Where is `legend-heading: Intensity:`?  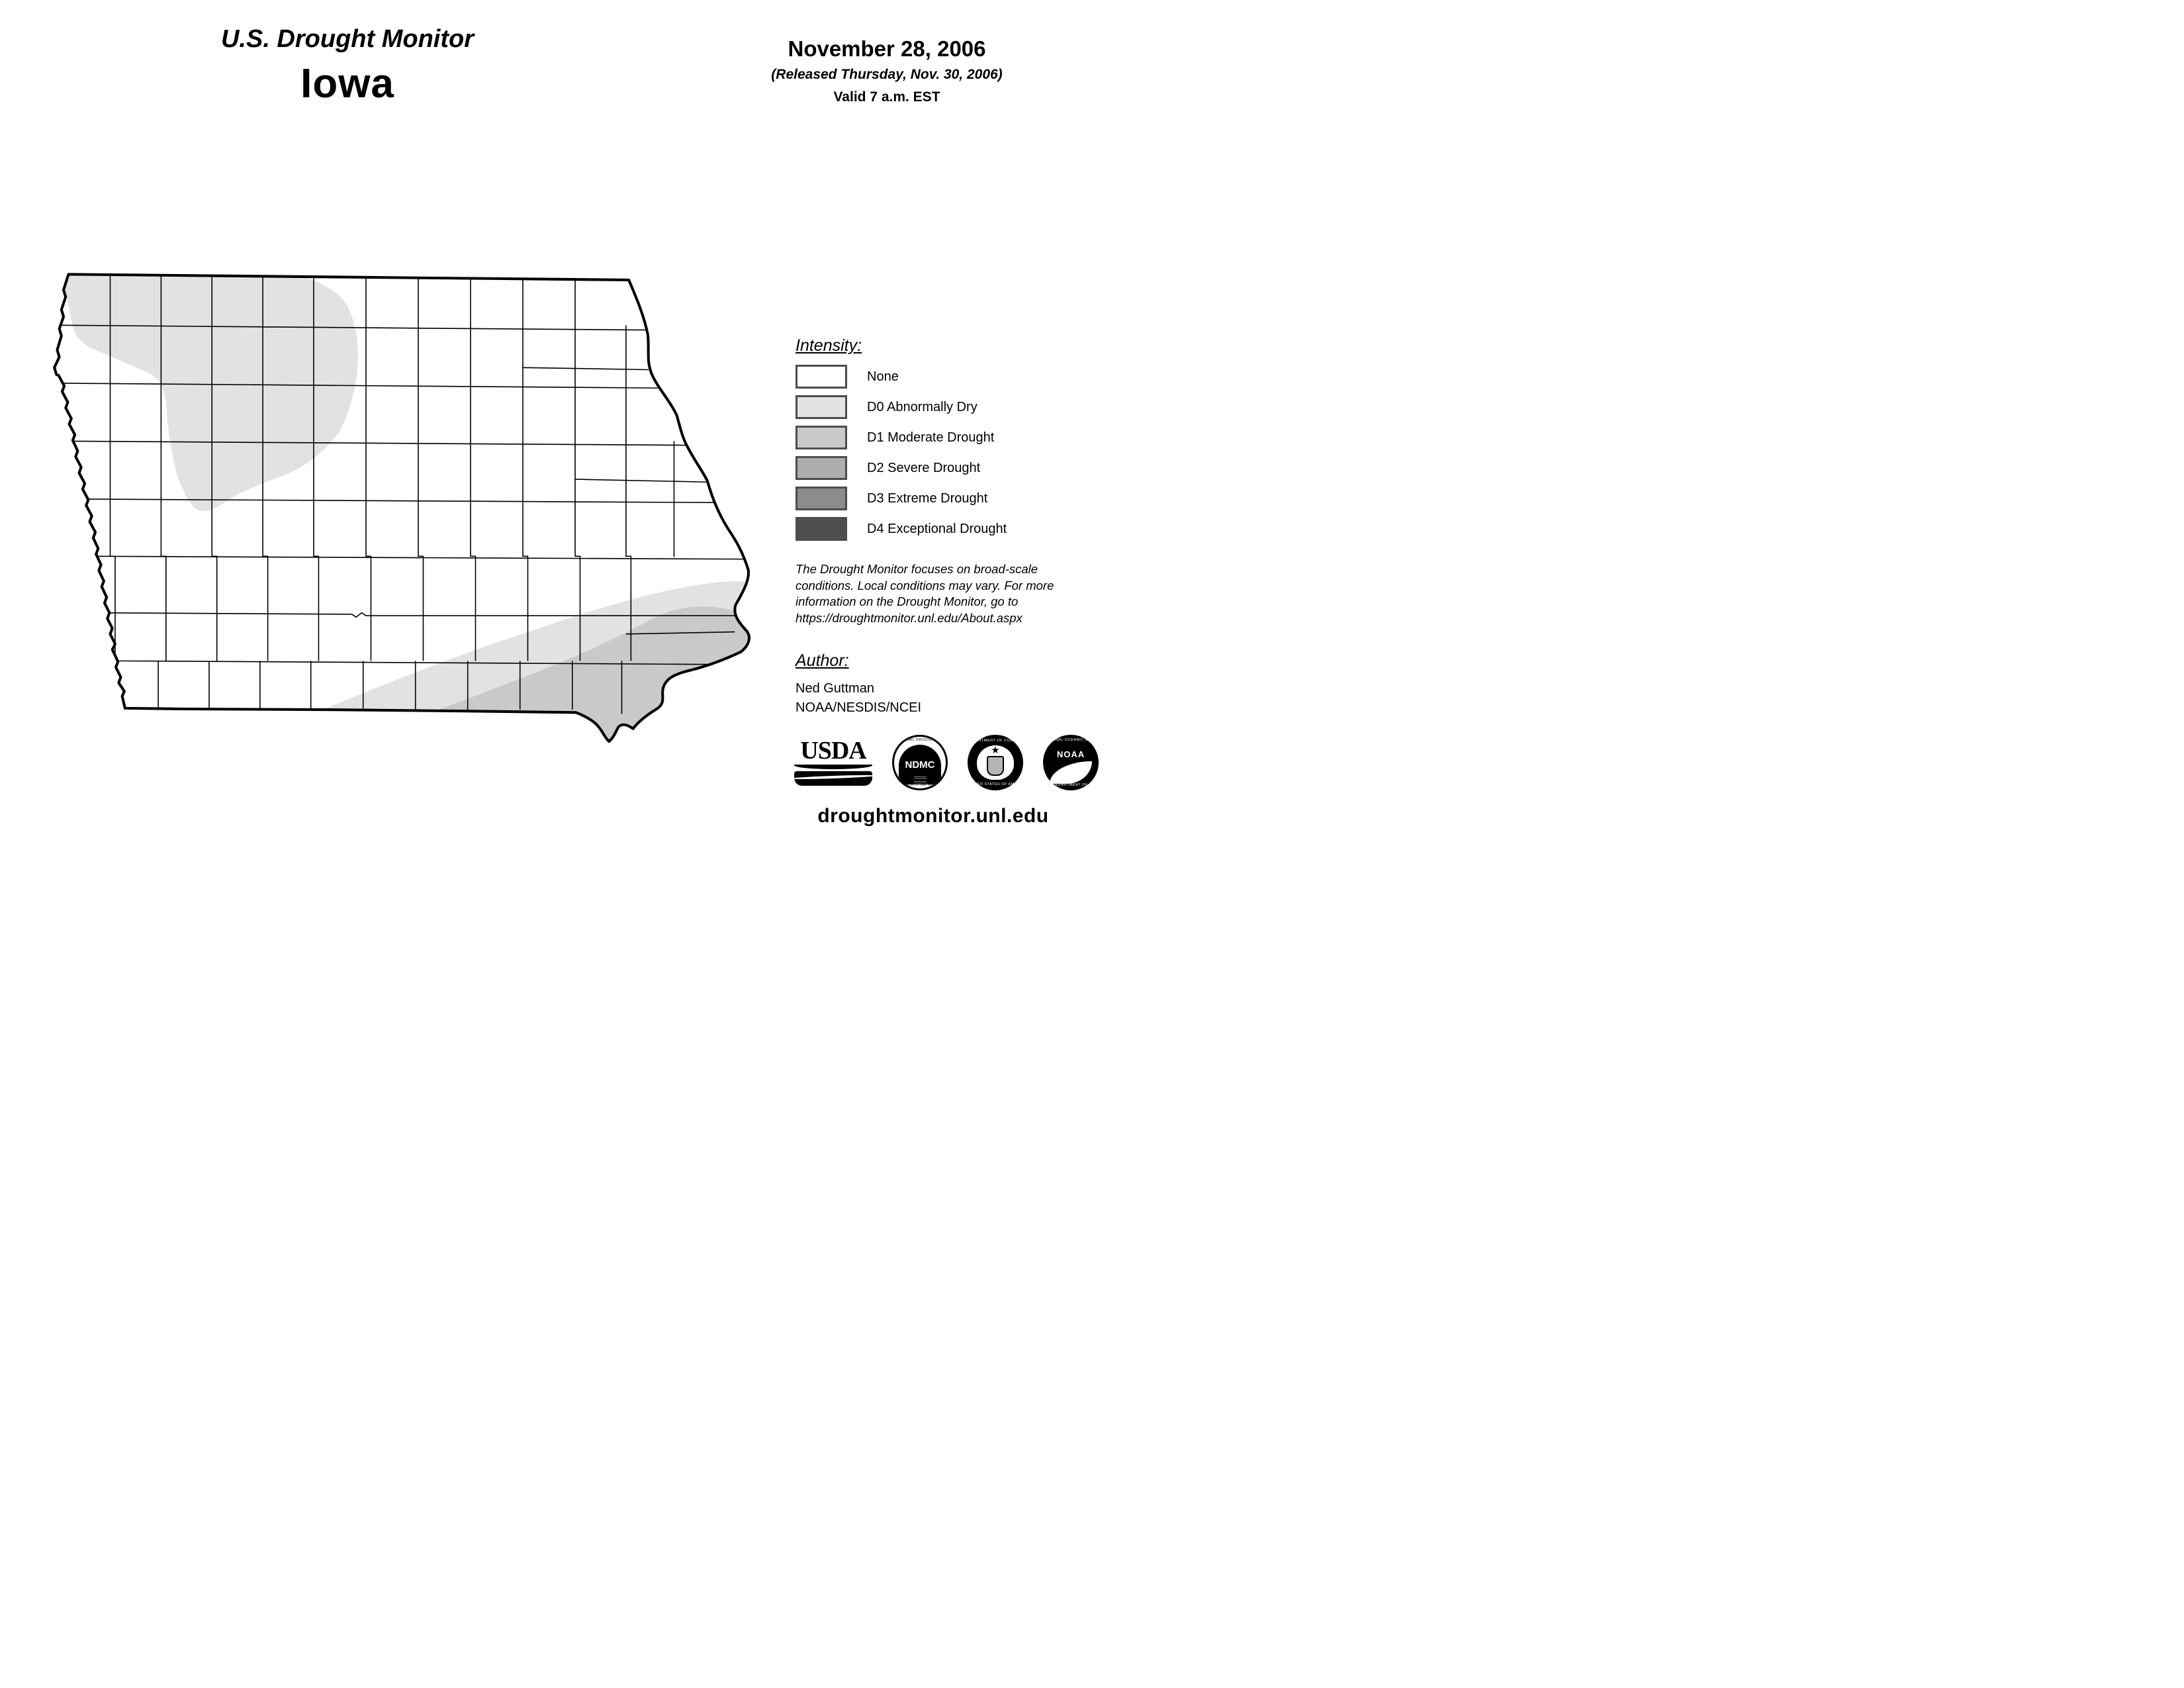
legend-heading: Intensity: is located at coordinates (829, 345).